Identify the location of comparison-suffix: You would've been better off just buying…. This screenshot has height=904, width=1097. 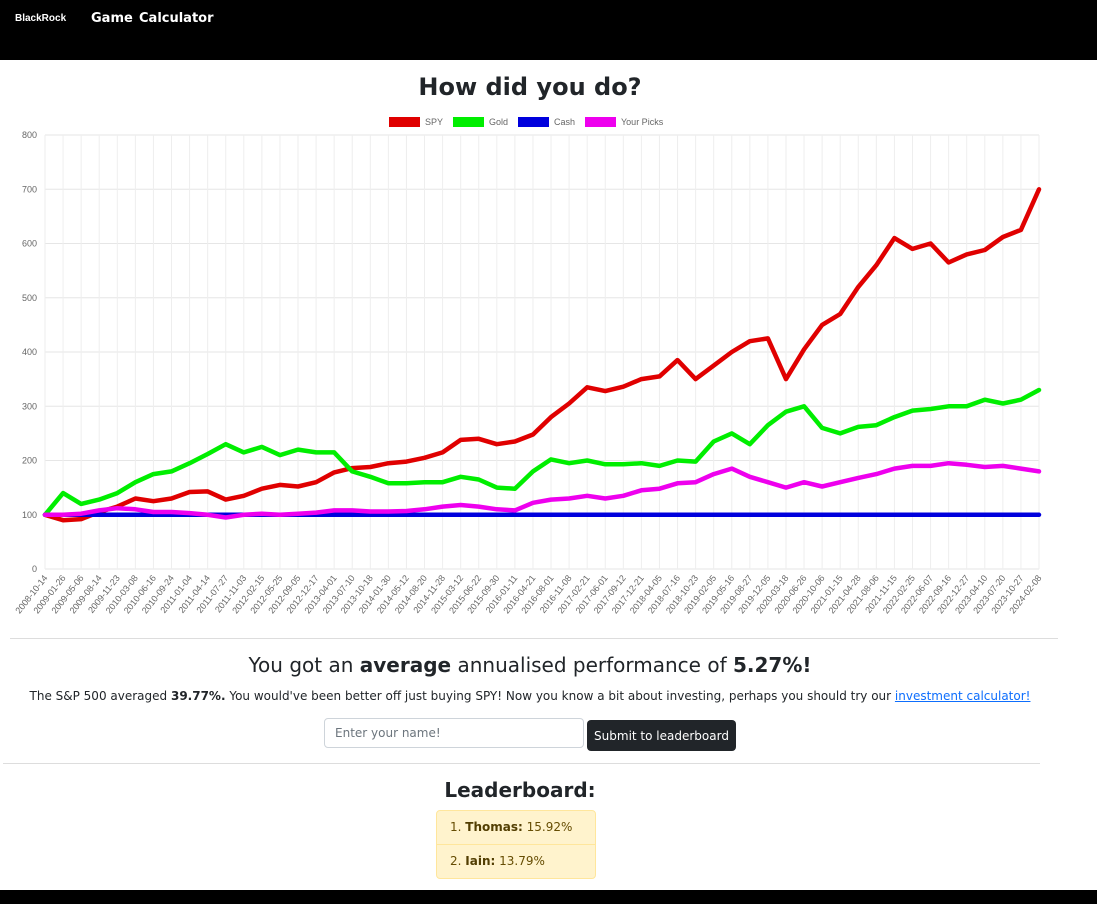
(560, 696).